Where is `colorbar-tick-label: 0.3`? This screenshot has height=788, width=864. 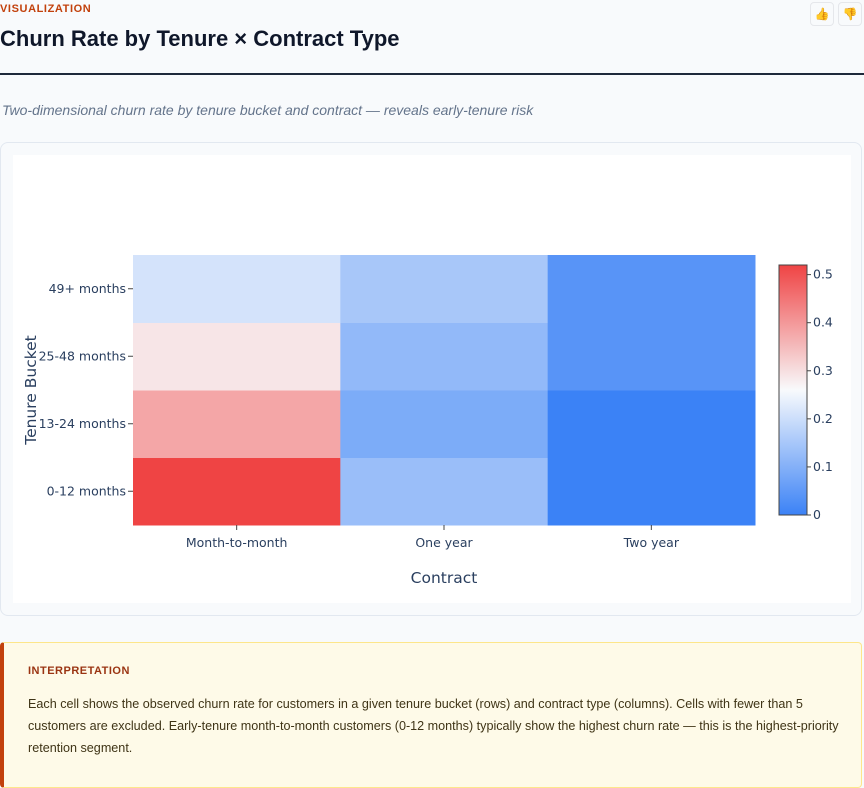
colorbar-tick-label: 0.3 is located at coordinates (823, 370).